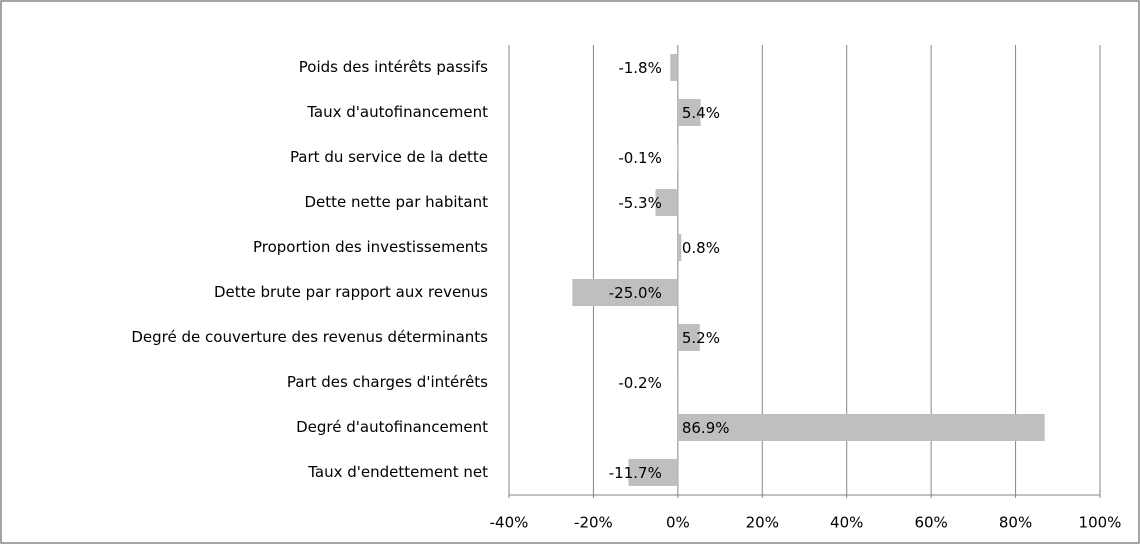 The image size is (1140, 548). What do you see at coordinates (701, 248) in the screenshot?
I see `data-label: 0.8%` at bounding box center [701, 248].